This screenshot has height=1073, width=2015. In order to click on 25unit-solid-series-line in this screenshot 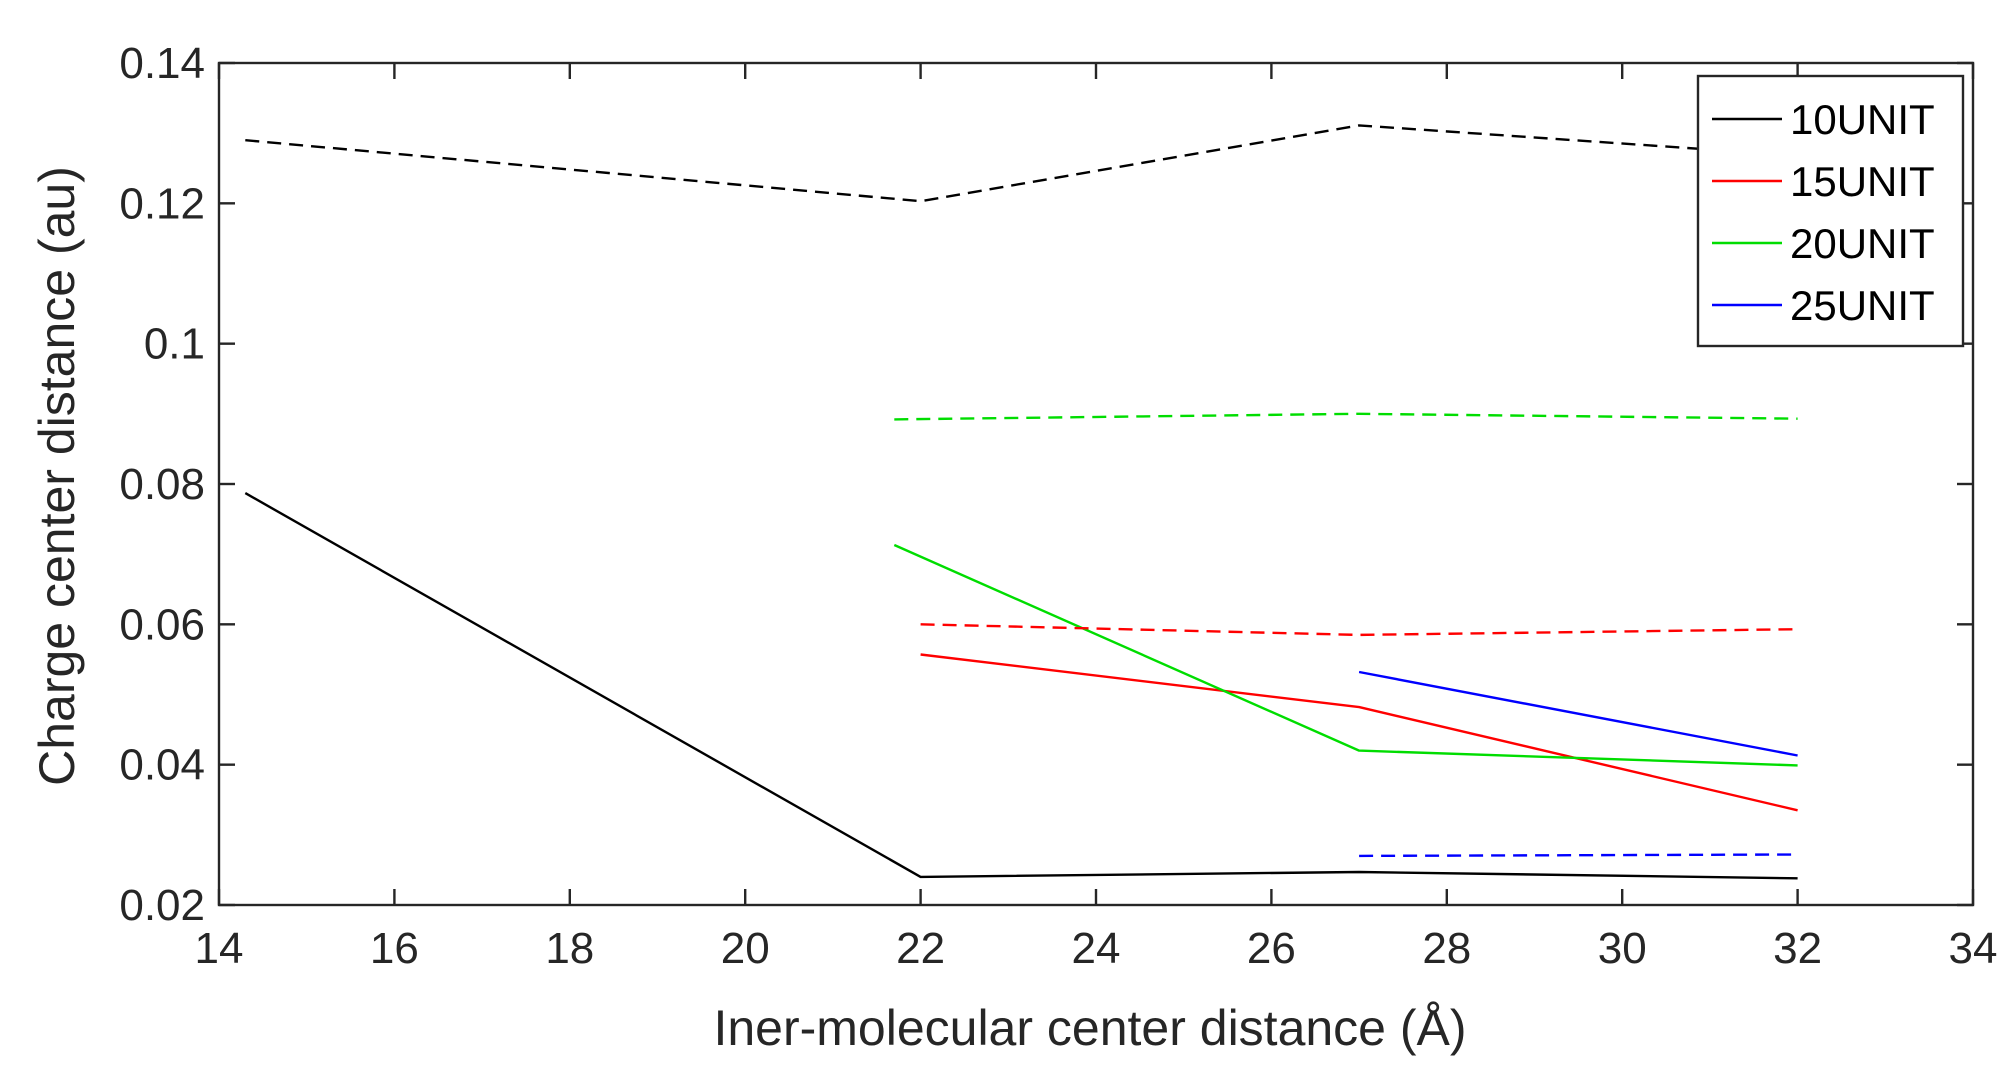, I will do `click(1578, 713)`.